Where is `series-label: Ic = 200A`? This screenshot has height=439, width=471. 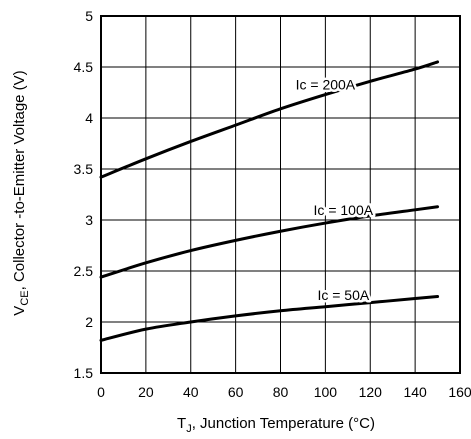 series-label: Ic = 200A is located at coordinates (326, 85).